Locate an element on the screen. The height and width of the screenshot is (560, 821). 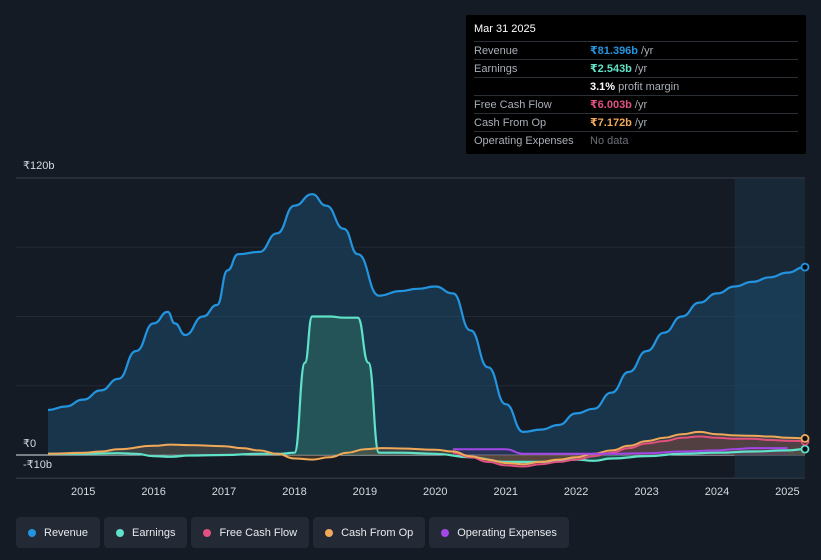
tooltip-row-unit: profit margin is located at coordinates (649, 86).